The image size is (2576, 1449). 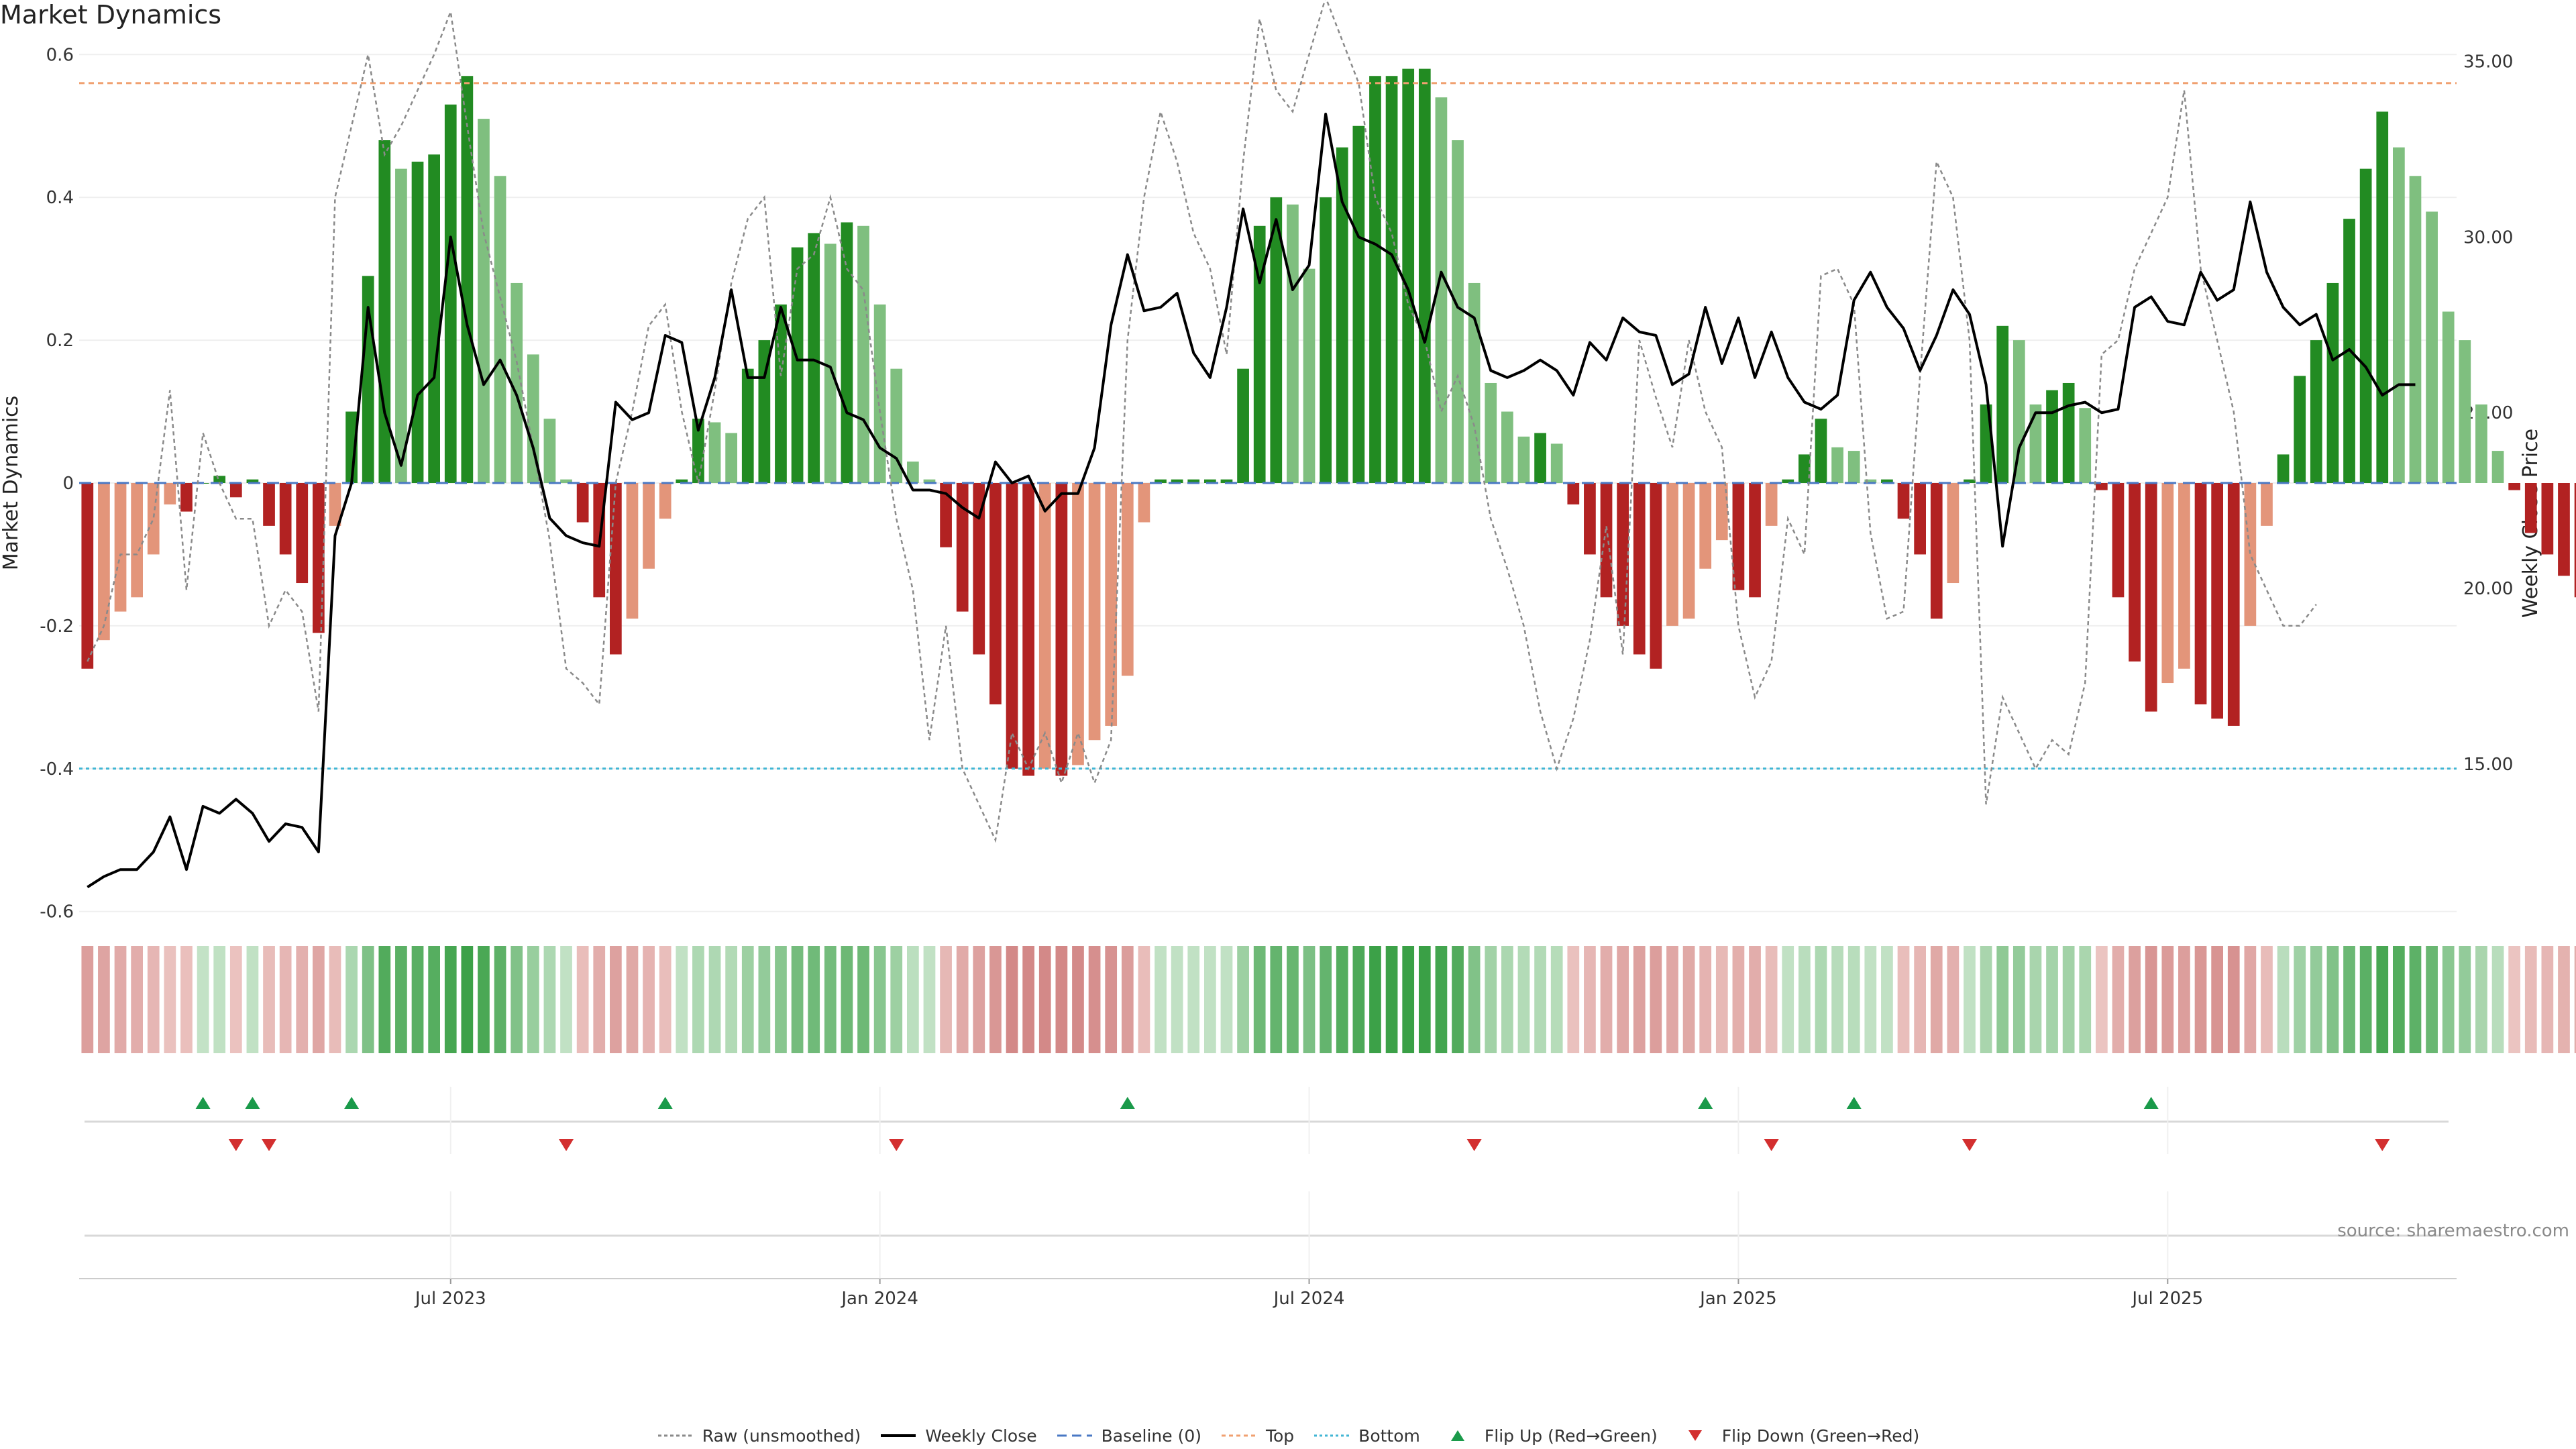 What do you see at coordinates (2453, 1231) in the screenshot?
I see `source-note: source: sharemaestro.com` at bounding box center [2453, 1231].